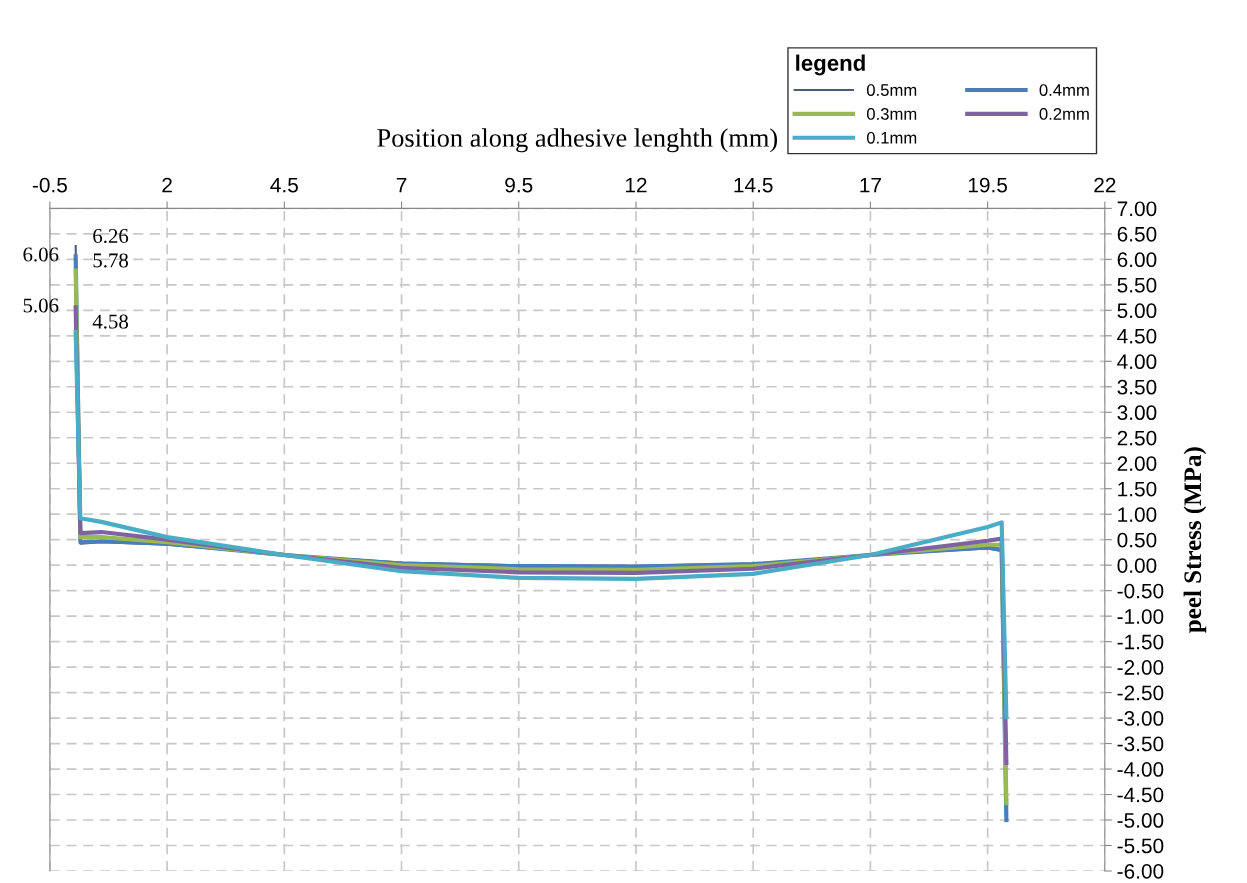 The width and height of the screenshot is (1247, 883). What do you see at coordinates (577, 140) in the screenshot?
I see `x-axis-title: Position along adhesive lenghth (mm)` at bounding box center [577, 140].